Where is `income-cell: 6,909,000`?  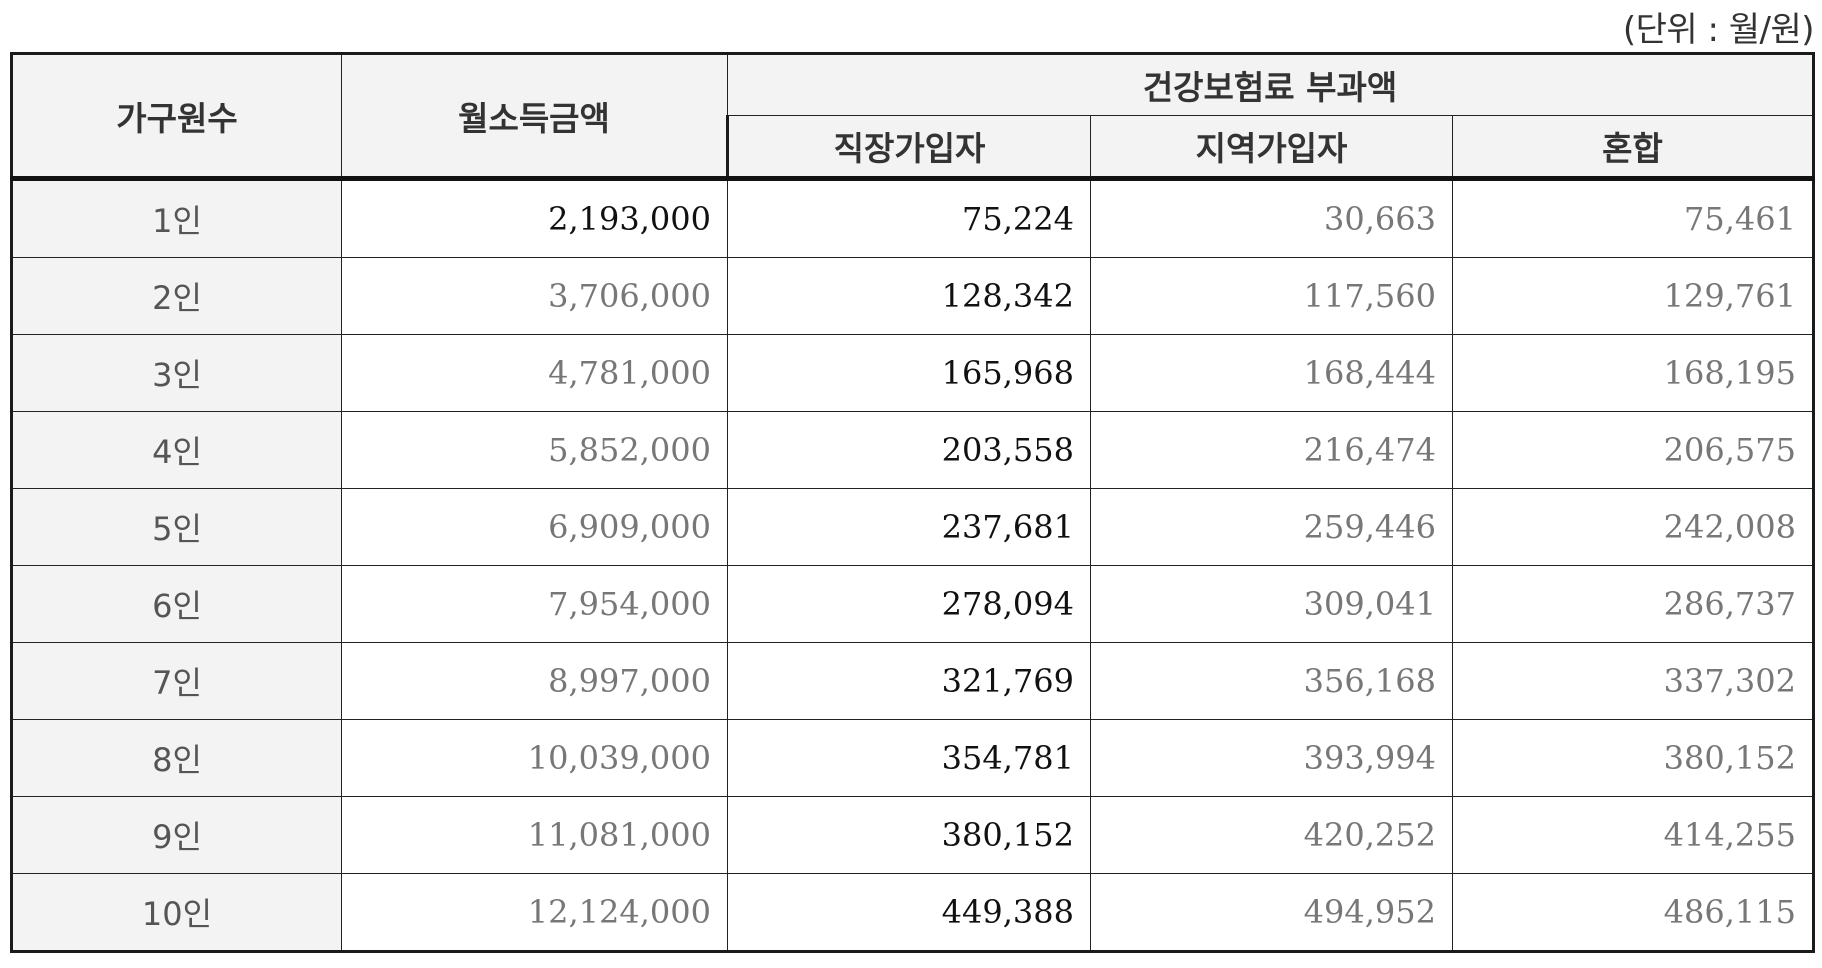
income-cell: 6,909,000 is located at coordinates (534, 527).